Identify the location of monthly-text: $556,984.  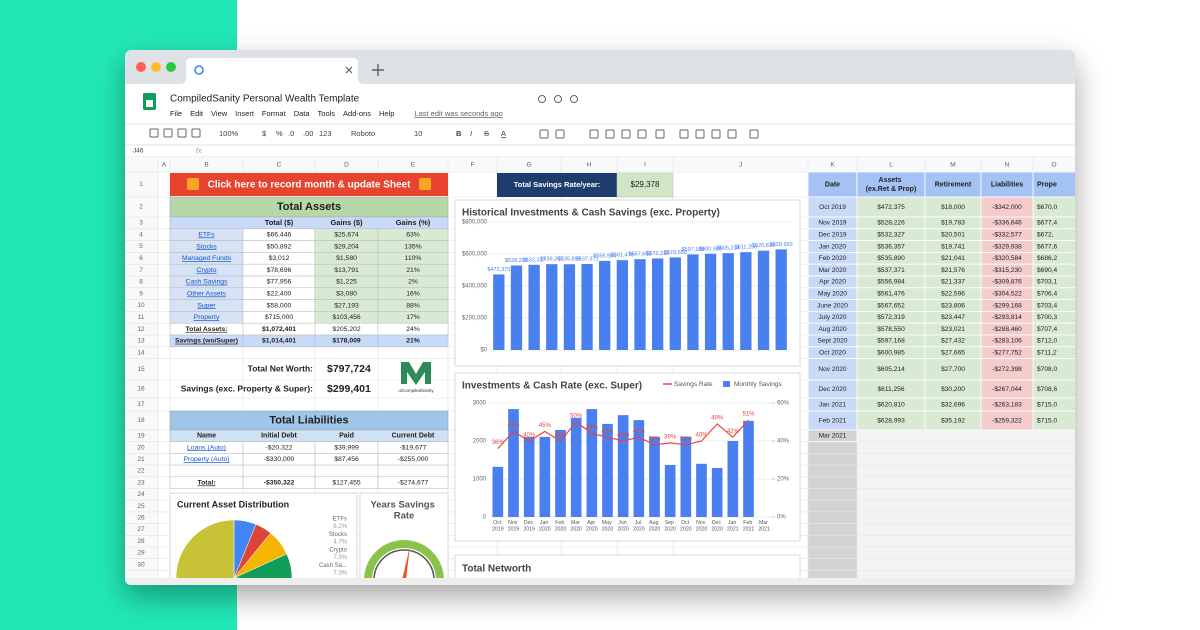
(891, 282).